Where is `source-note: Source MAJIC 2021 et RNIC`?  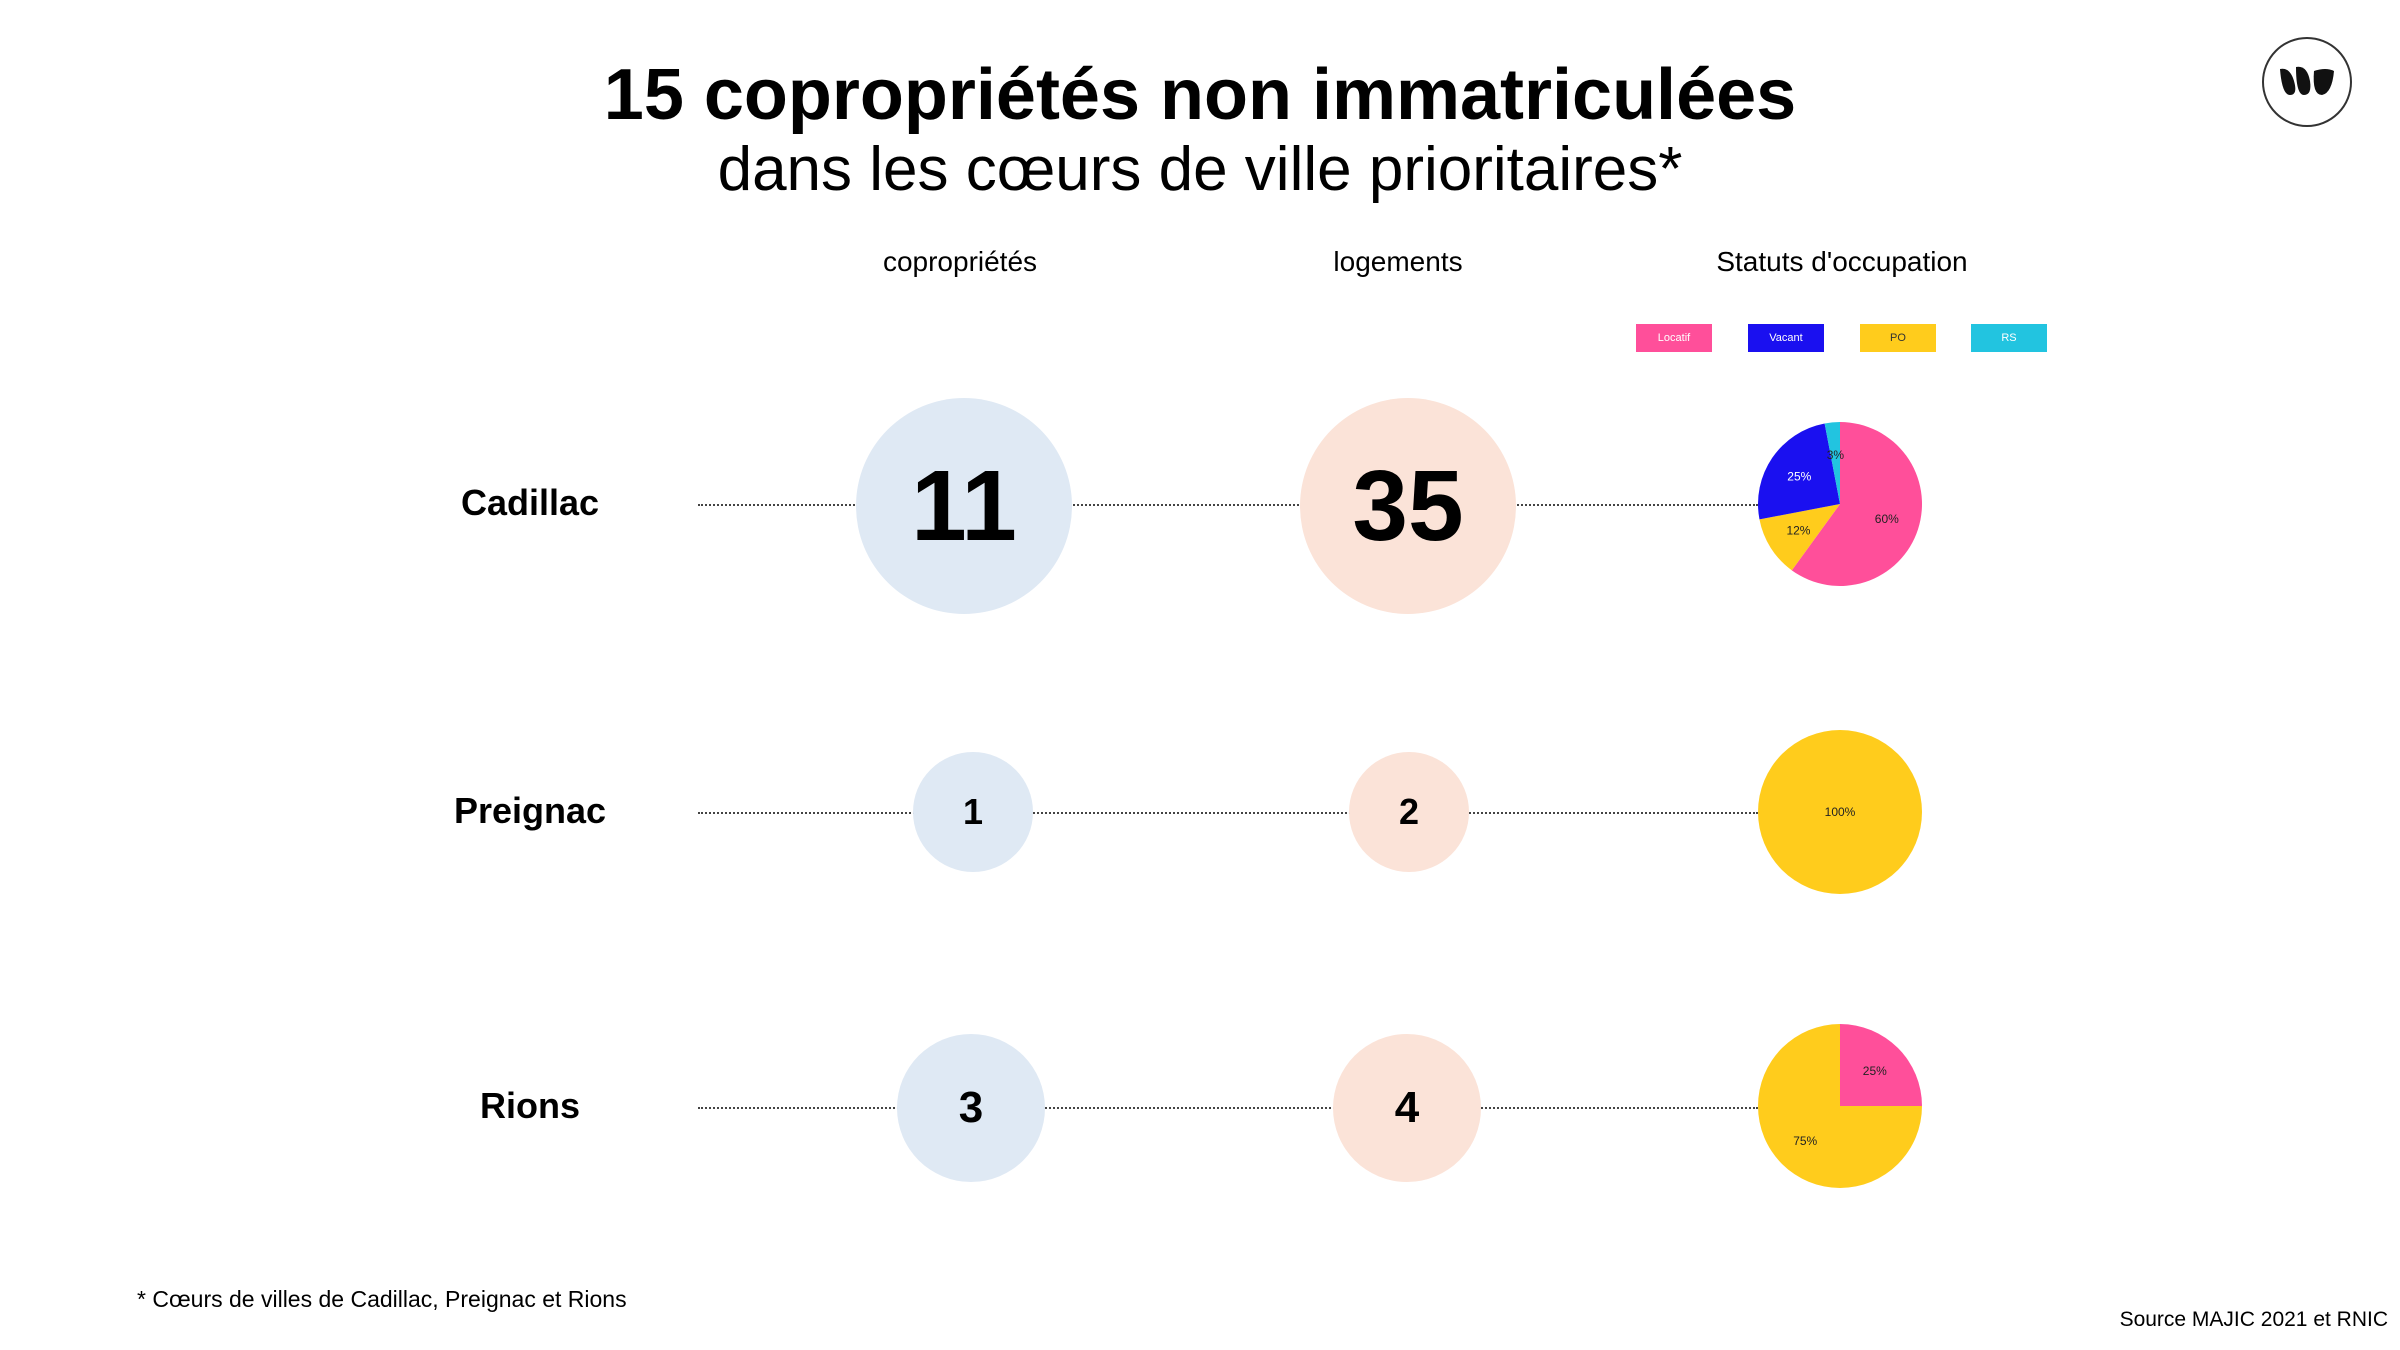 source-note: Source MAJIC 2021 et RNIC is located at coordinates (2253, 1319).